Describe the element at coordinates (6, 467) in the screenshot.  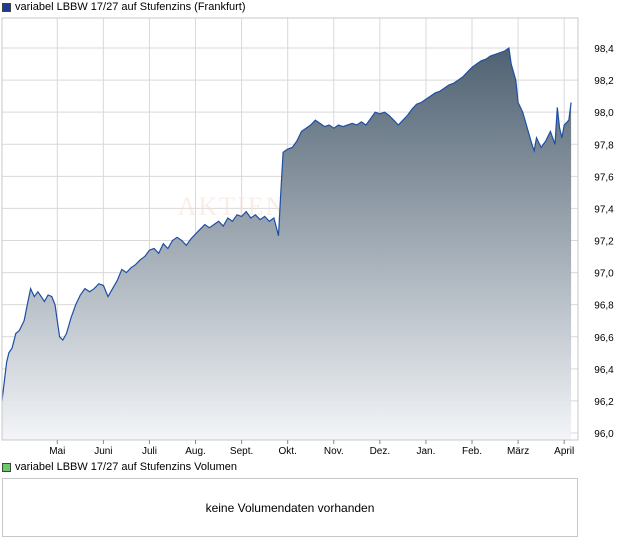
I see `volume-legend-swatch` at that location.